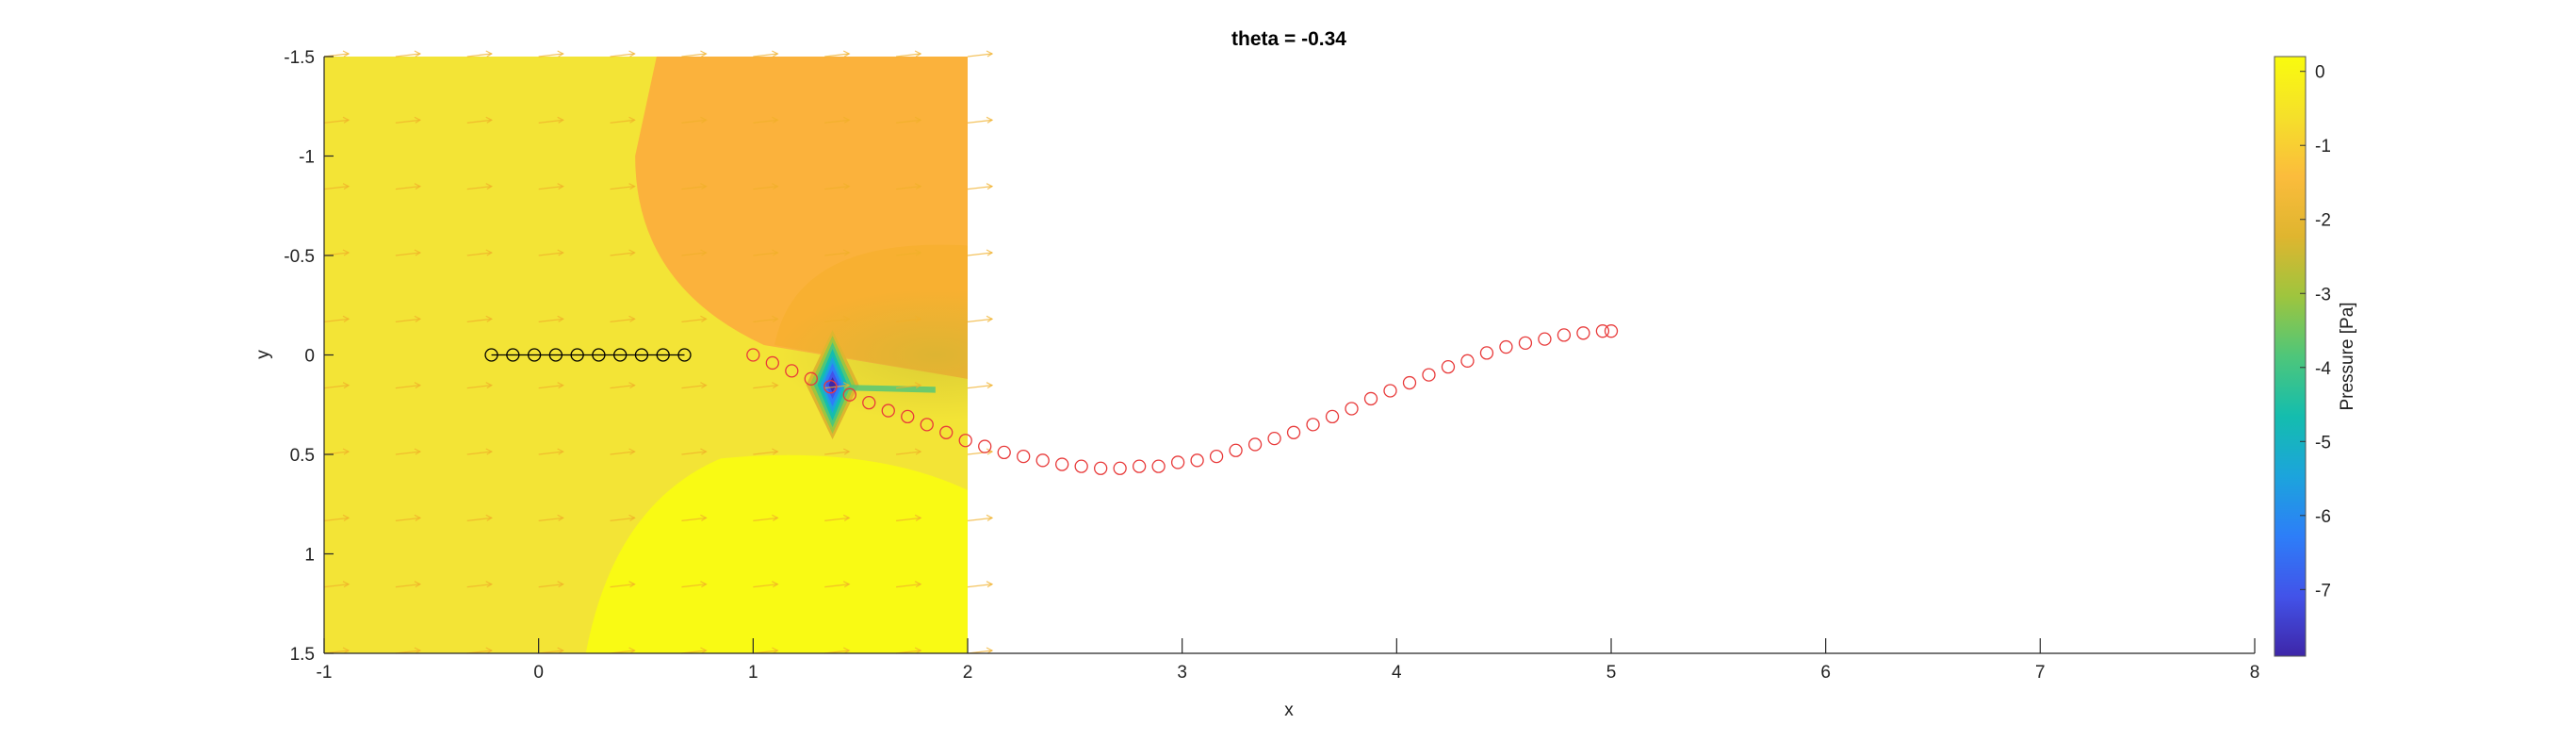  What do you see at coordinates (325, 673) in the screenshot?
I see `x-tick-label: -1` at bounding box center [325, 673].